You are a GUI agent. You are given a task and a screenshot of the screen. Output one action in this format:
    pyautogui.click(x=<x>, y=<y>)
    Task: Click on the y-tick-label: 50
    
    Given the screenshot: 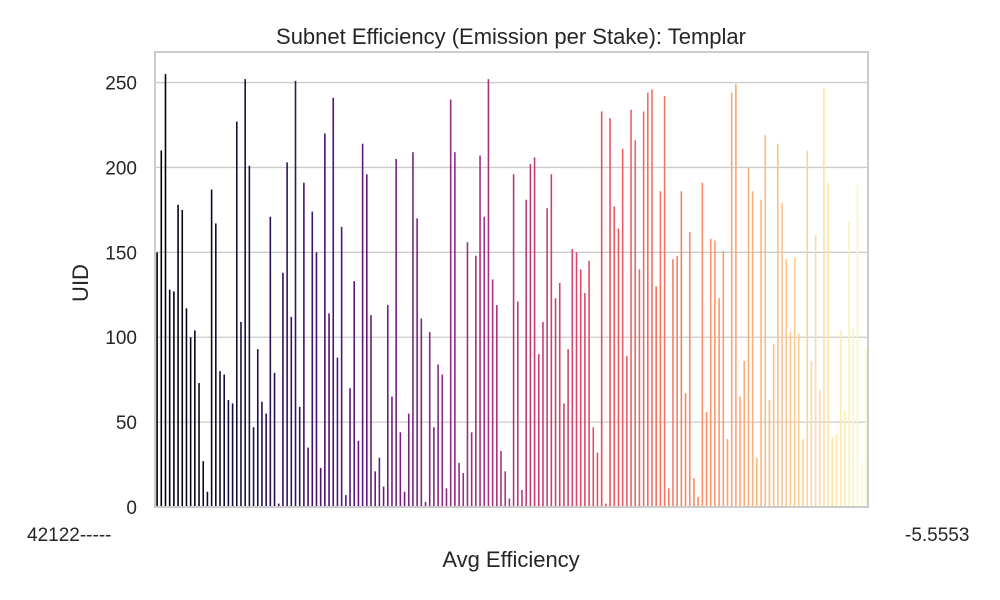 What is the action you would take?
    pyautogui.click(x=126, y=423)
    